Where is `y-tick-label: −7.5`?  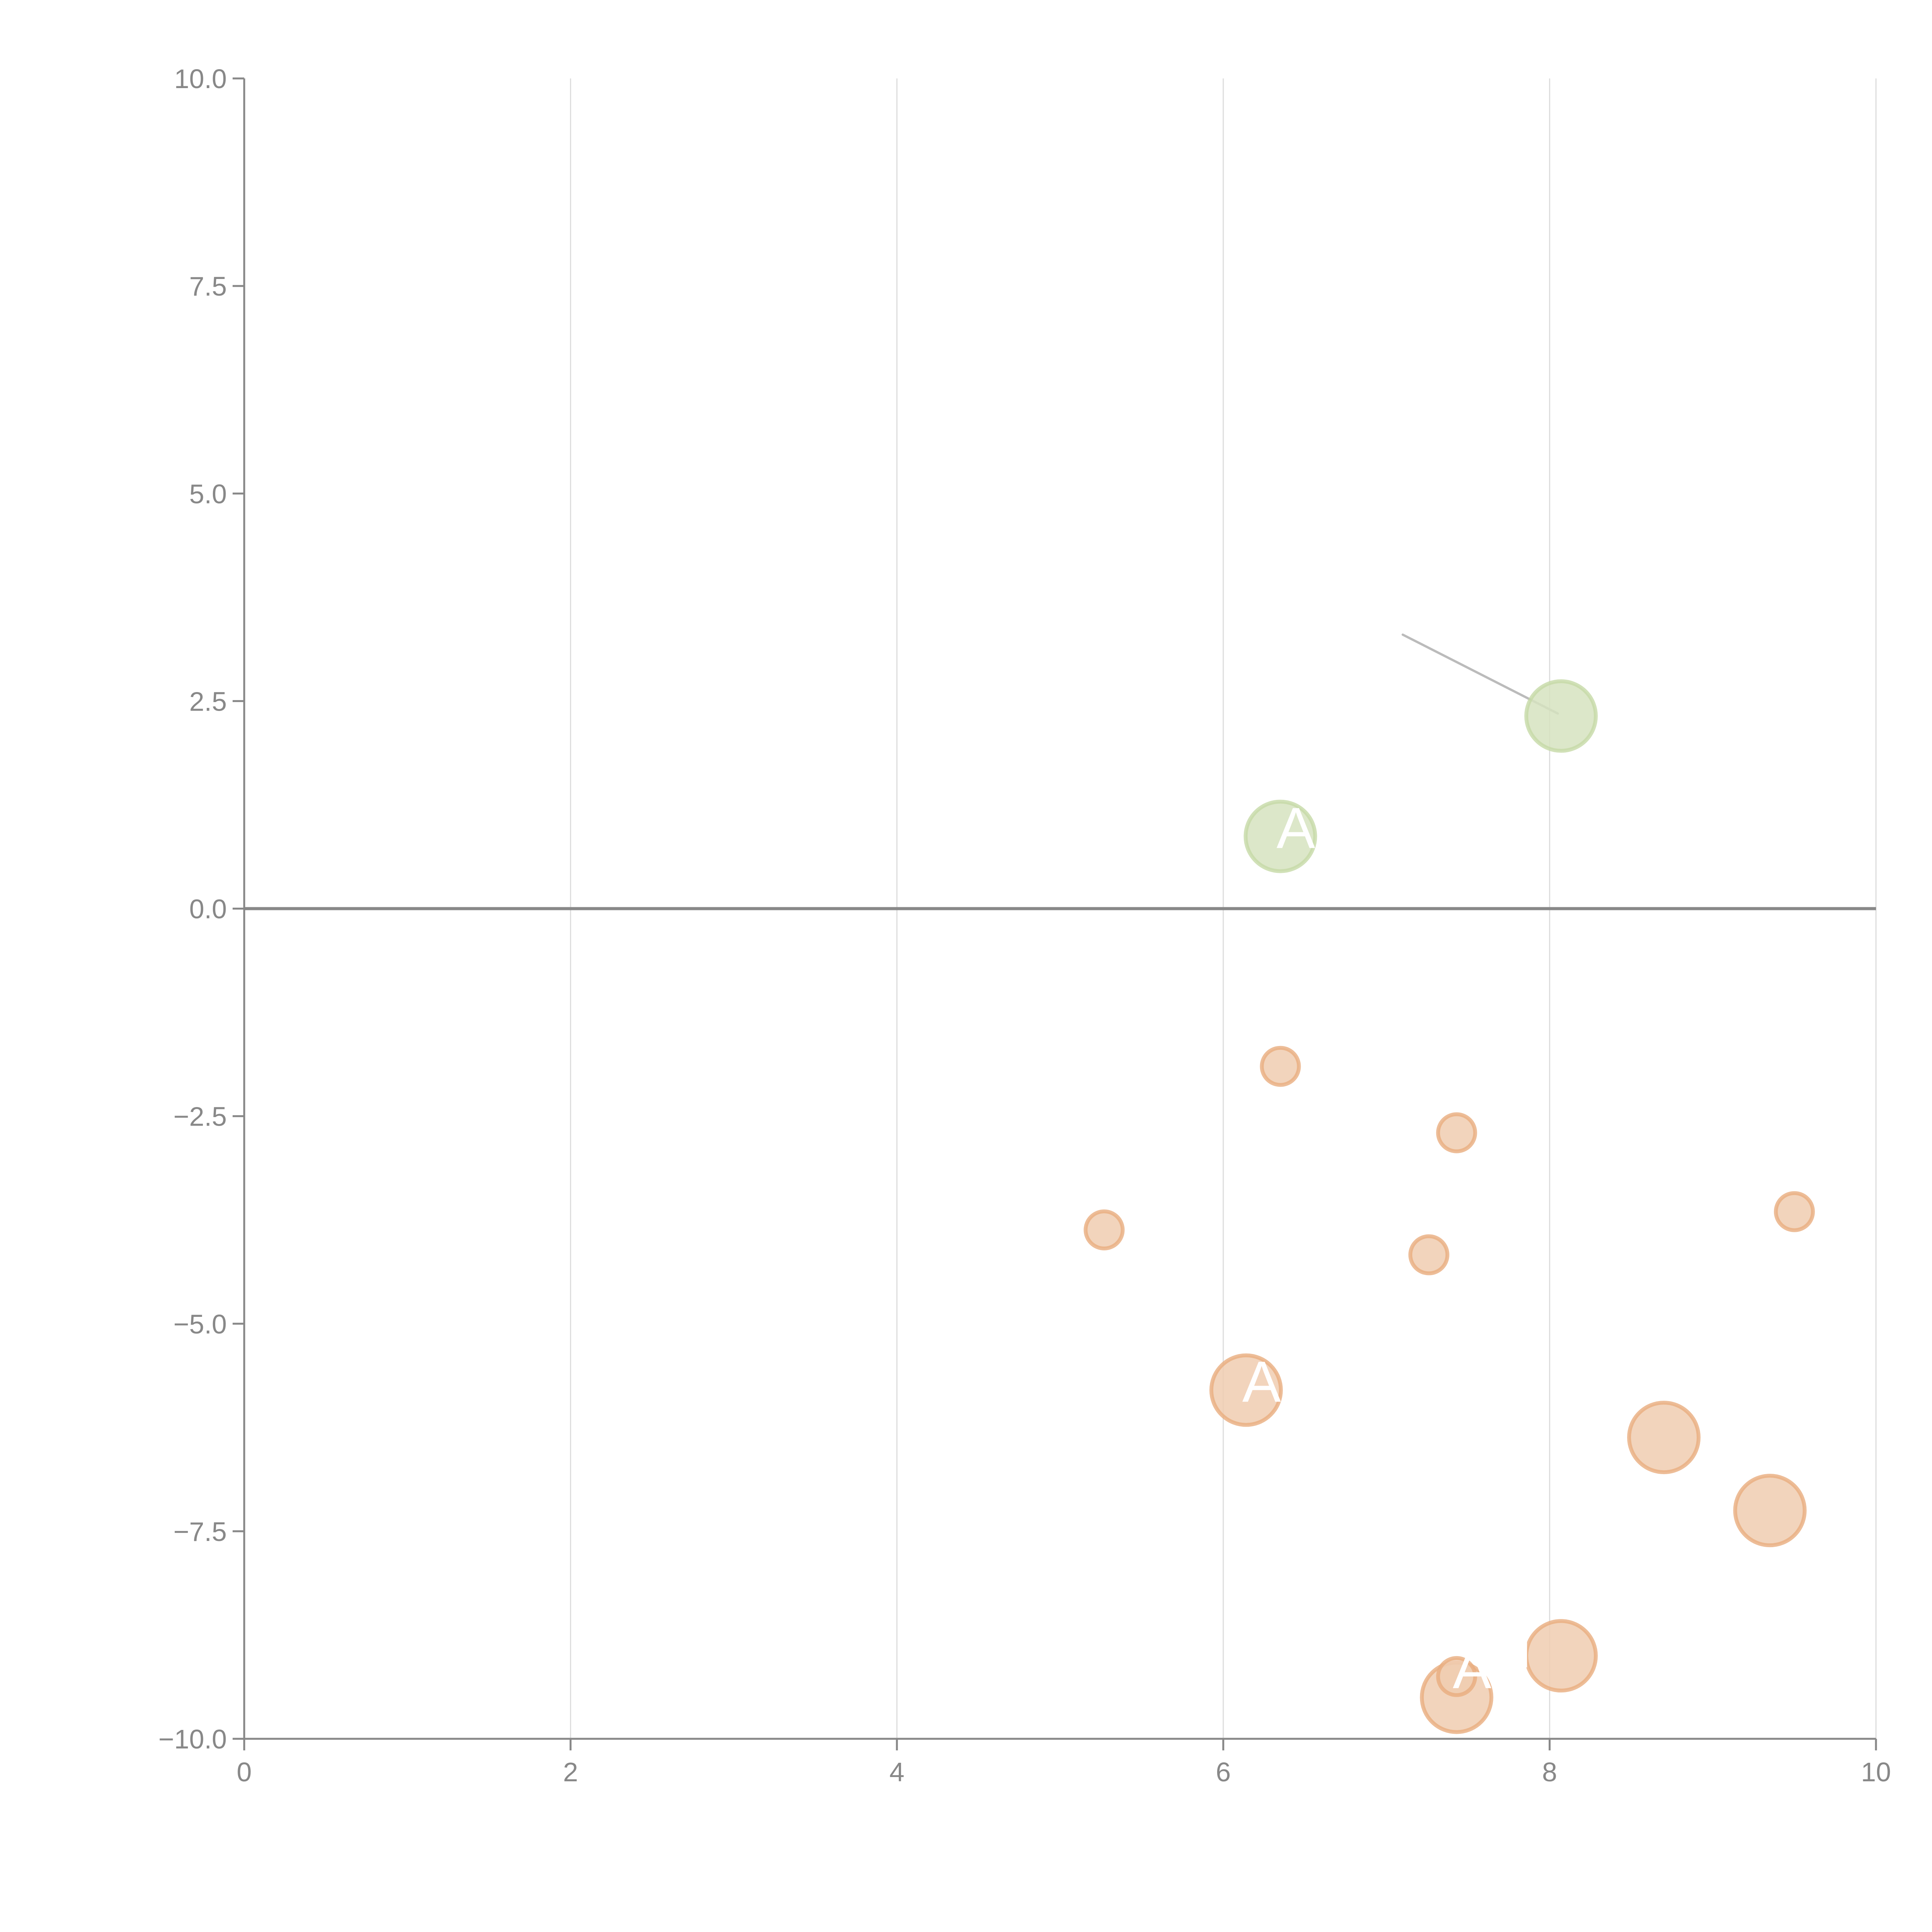
y-tick-label: −7.5 is located at coordinates (200, 1532).